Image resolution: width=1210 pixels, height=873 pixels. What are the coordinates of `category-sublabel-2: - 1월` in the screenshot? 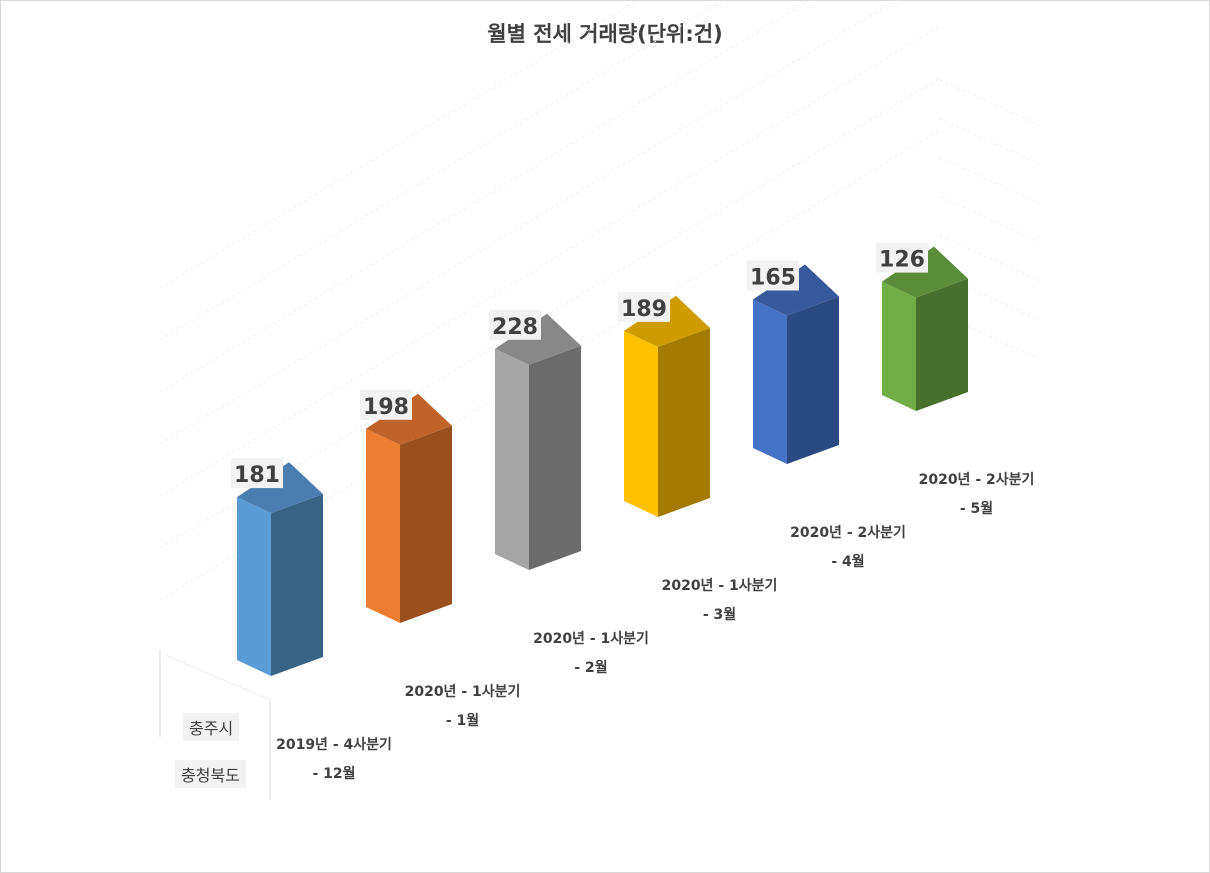 It's located at (462, 720).